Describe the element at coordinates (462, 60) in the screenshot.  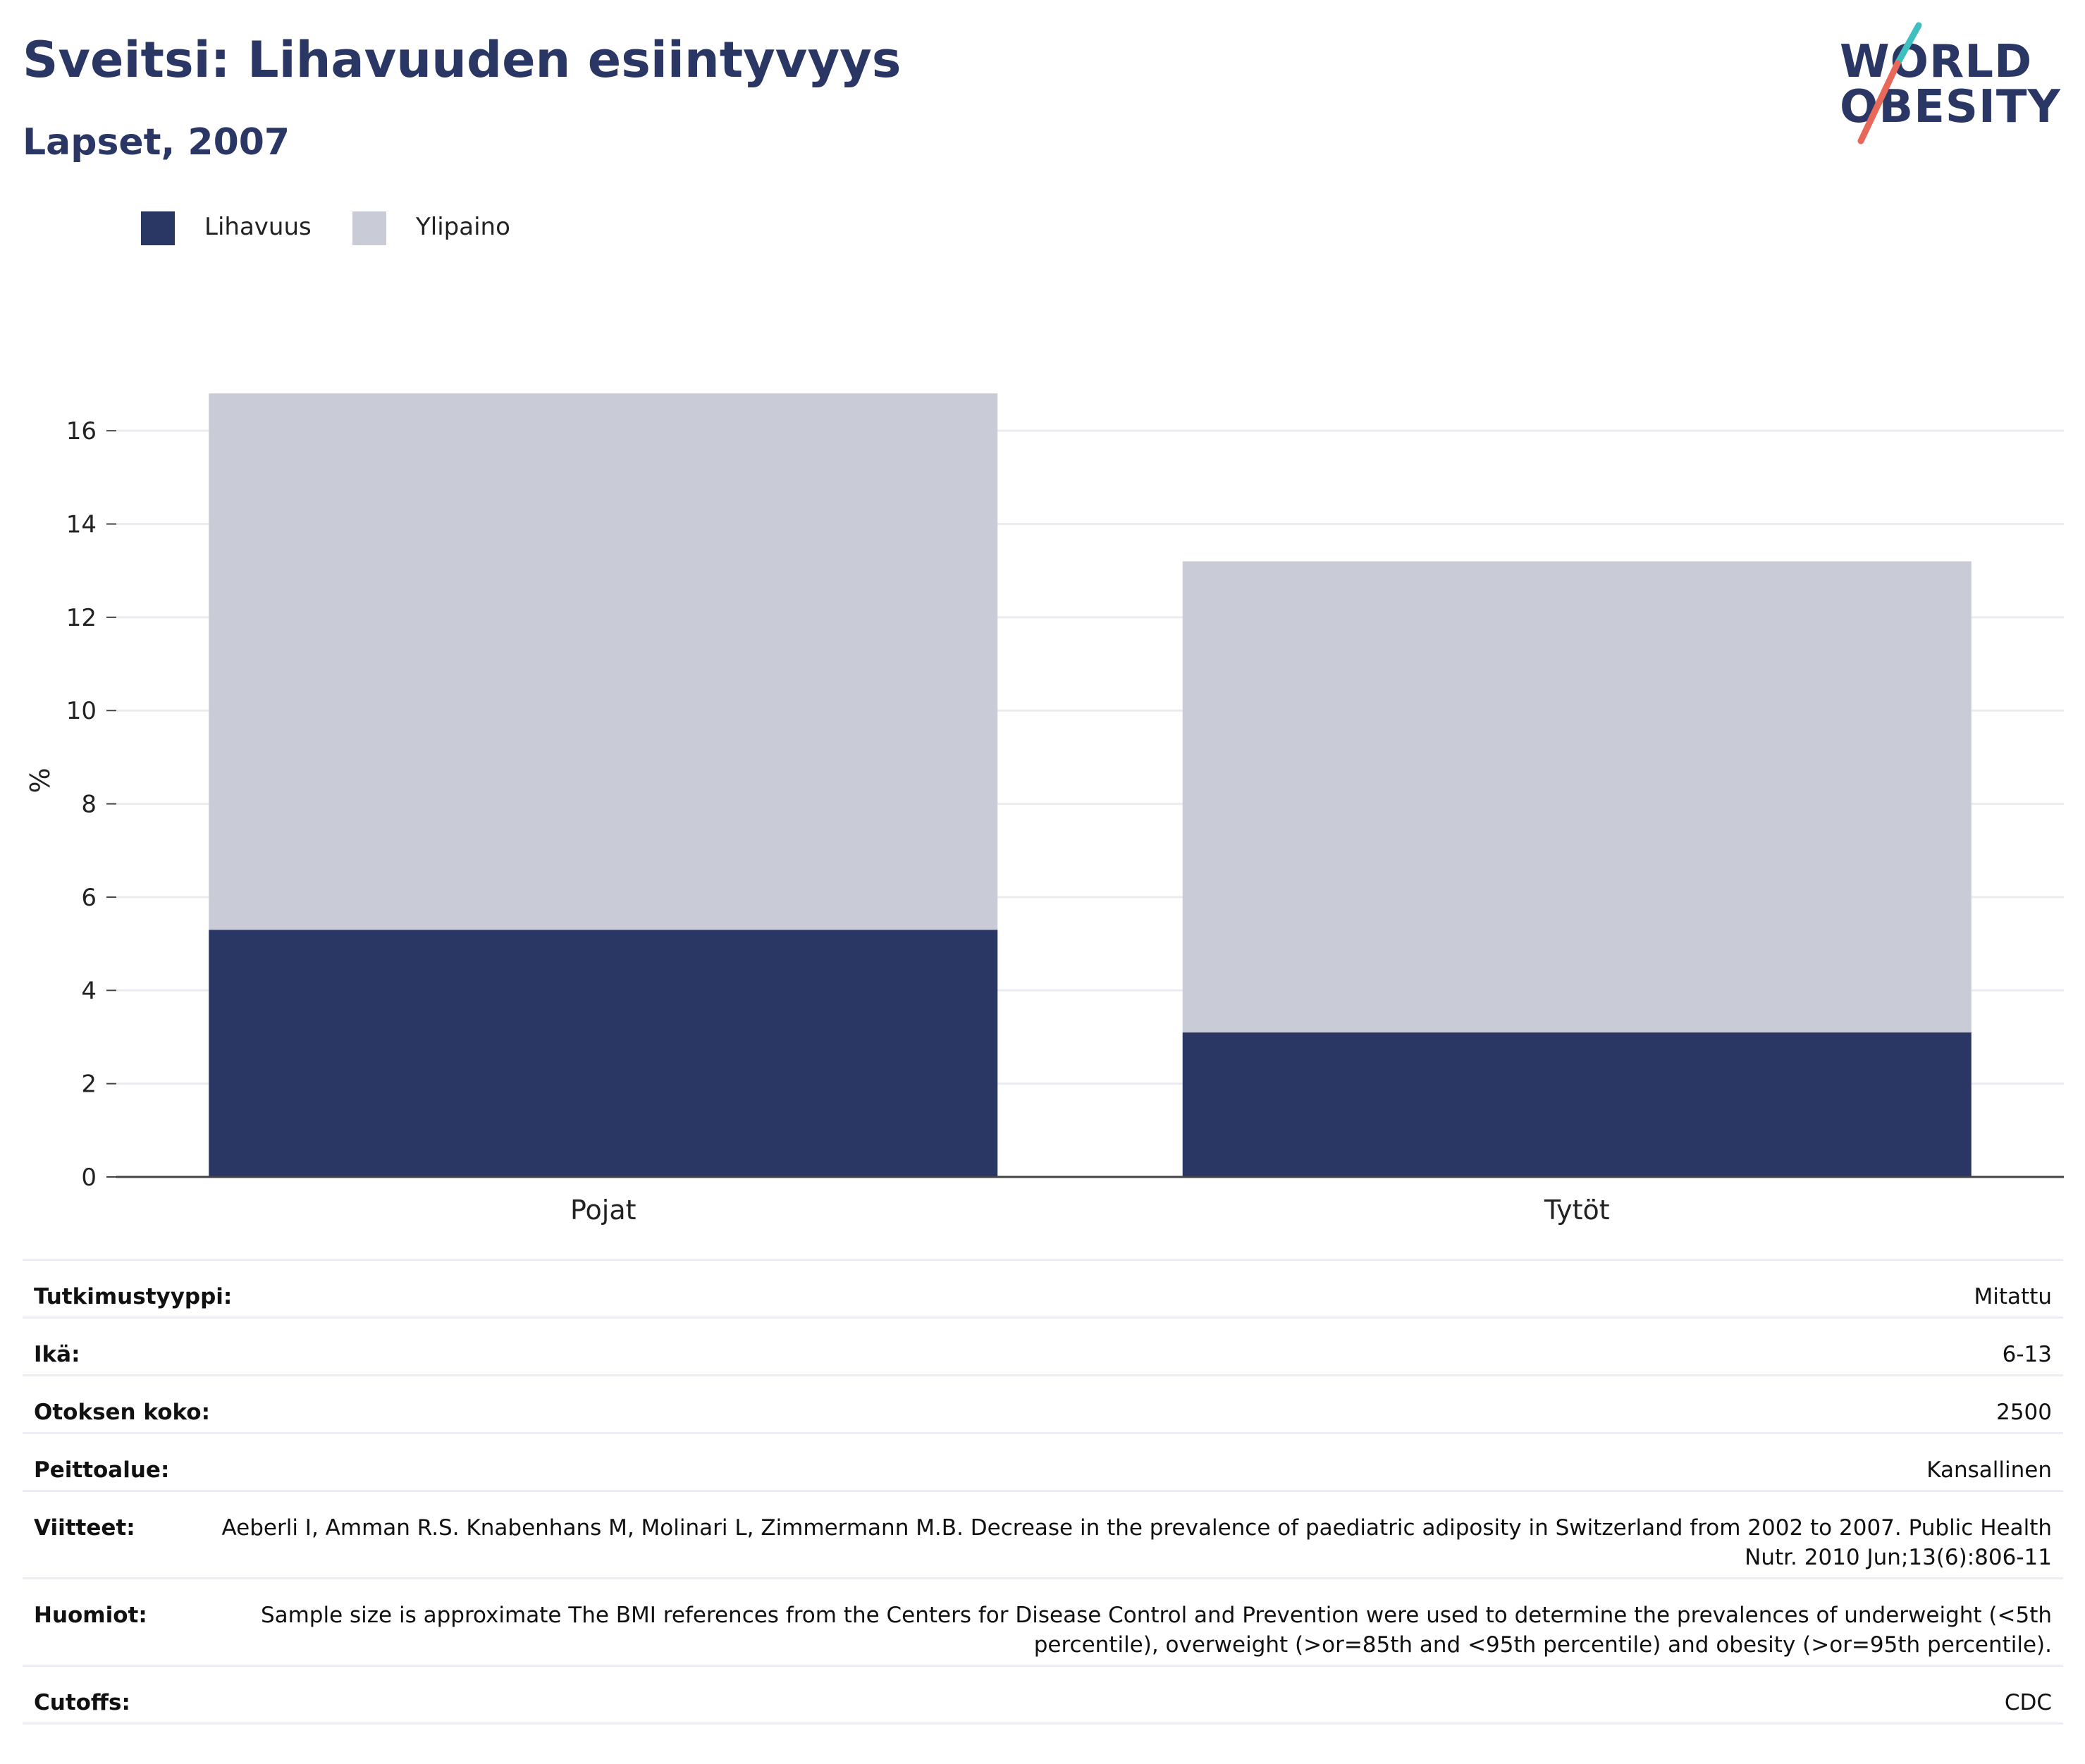
I see `page-title: Sveitsi: Lihavuuden esiintyvyys` at that location.